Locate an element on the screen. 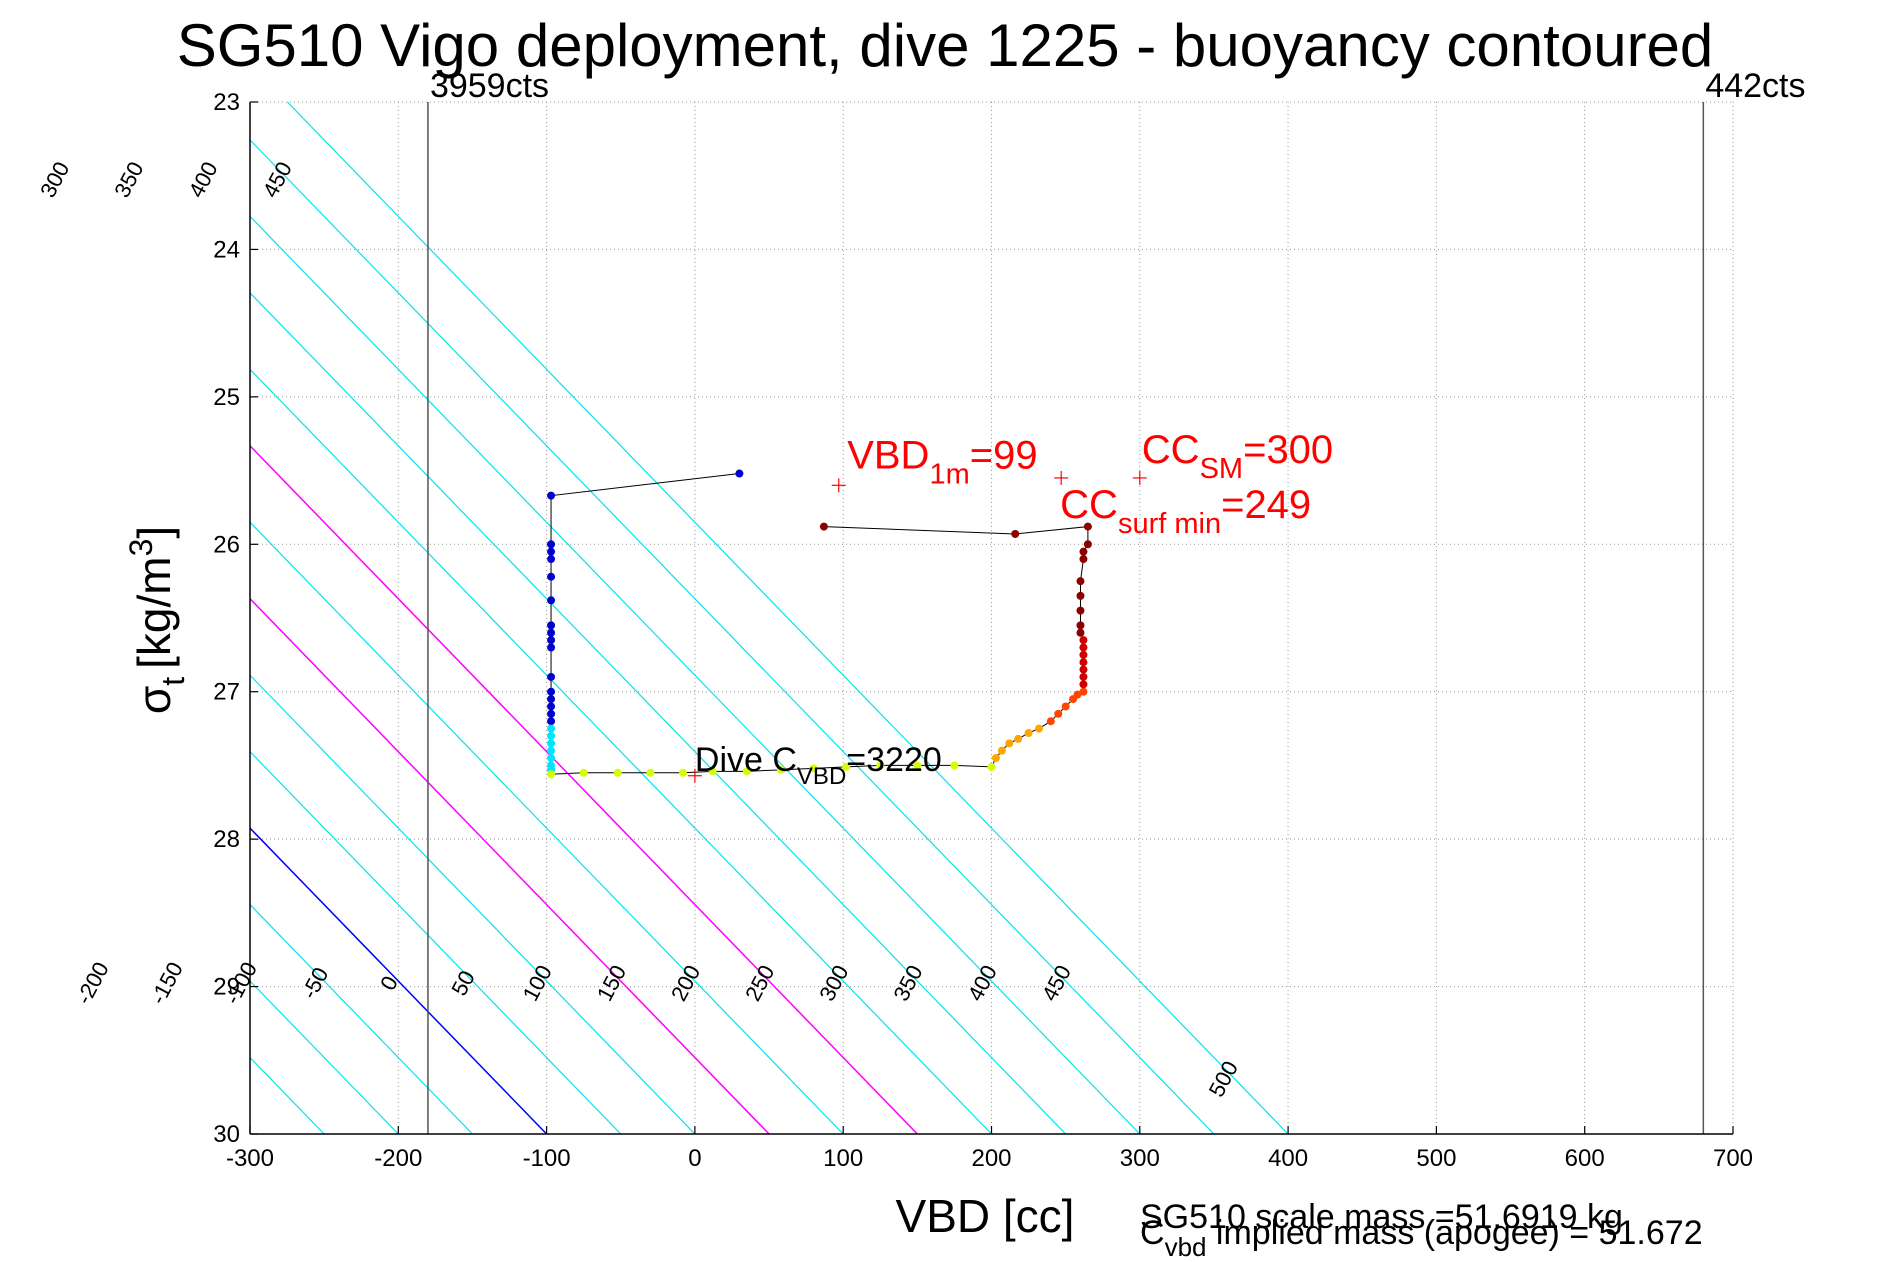  implied-mass-rest: implied mass (apogee) = 51.672 is located at coordinates (1454, 1233).